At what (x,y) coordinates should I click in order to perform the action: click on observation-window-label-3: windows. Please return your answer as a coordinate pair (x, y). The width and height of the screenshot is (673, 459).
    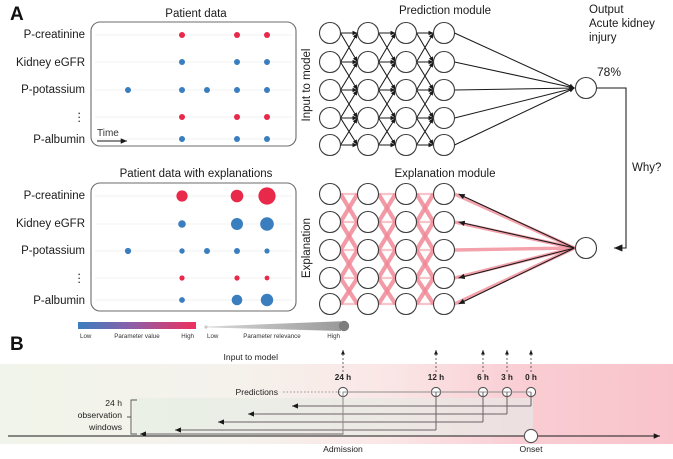
    Looking at the image, I should click on (105, 427).